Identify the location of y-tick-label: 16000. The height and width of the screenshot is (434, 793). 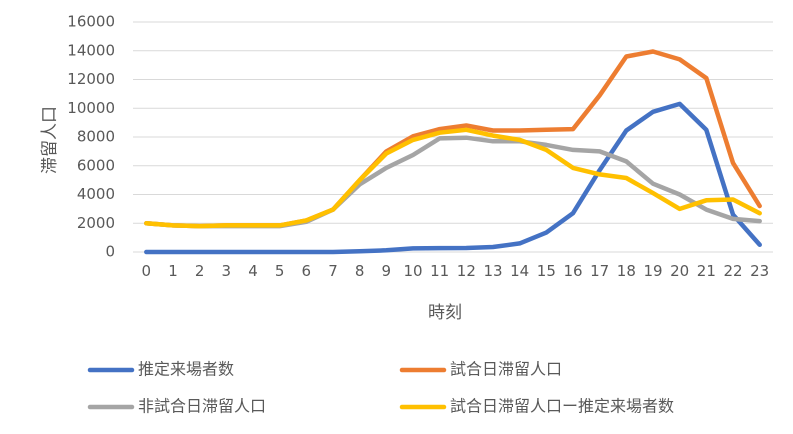
(91, 22).